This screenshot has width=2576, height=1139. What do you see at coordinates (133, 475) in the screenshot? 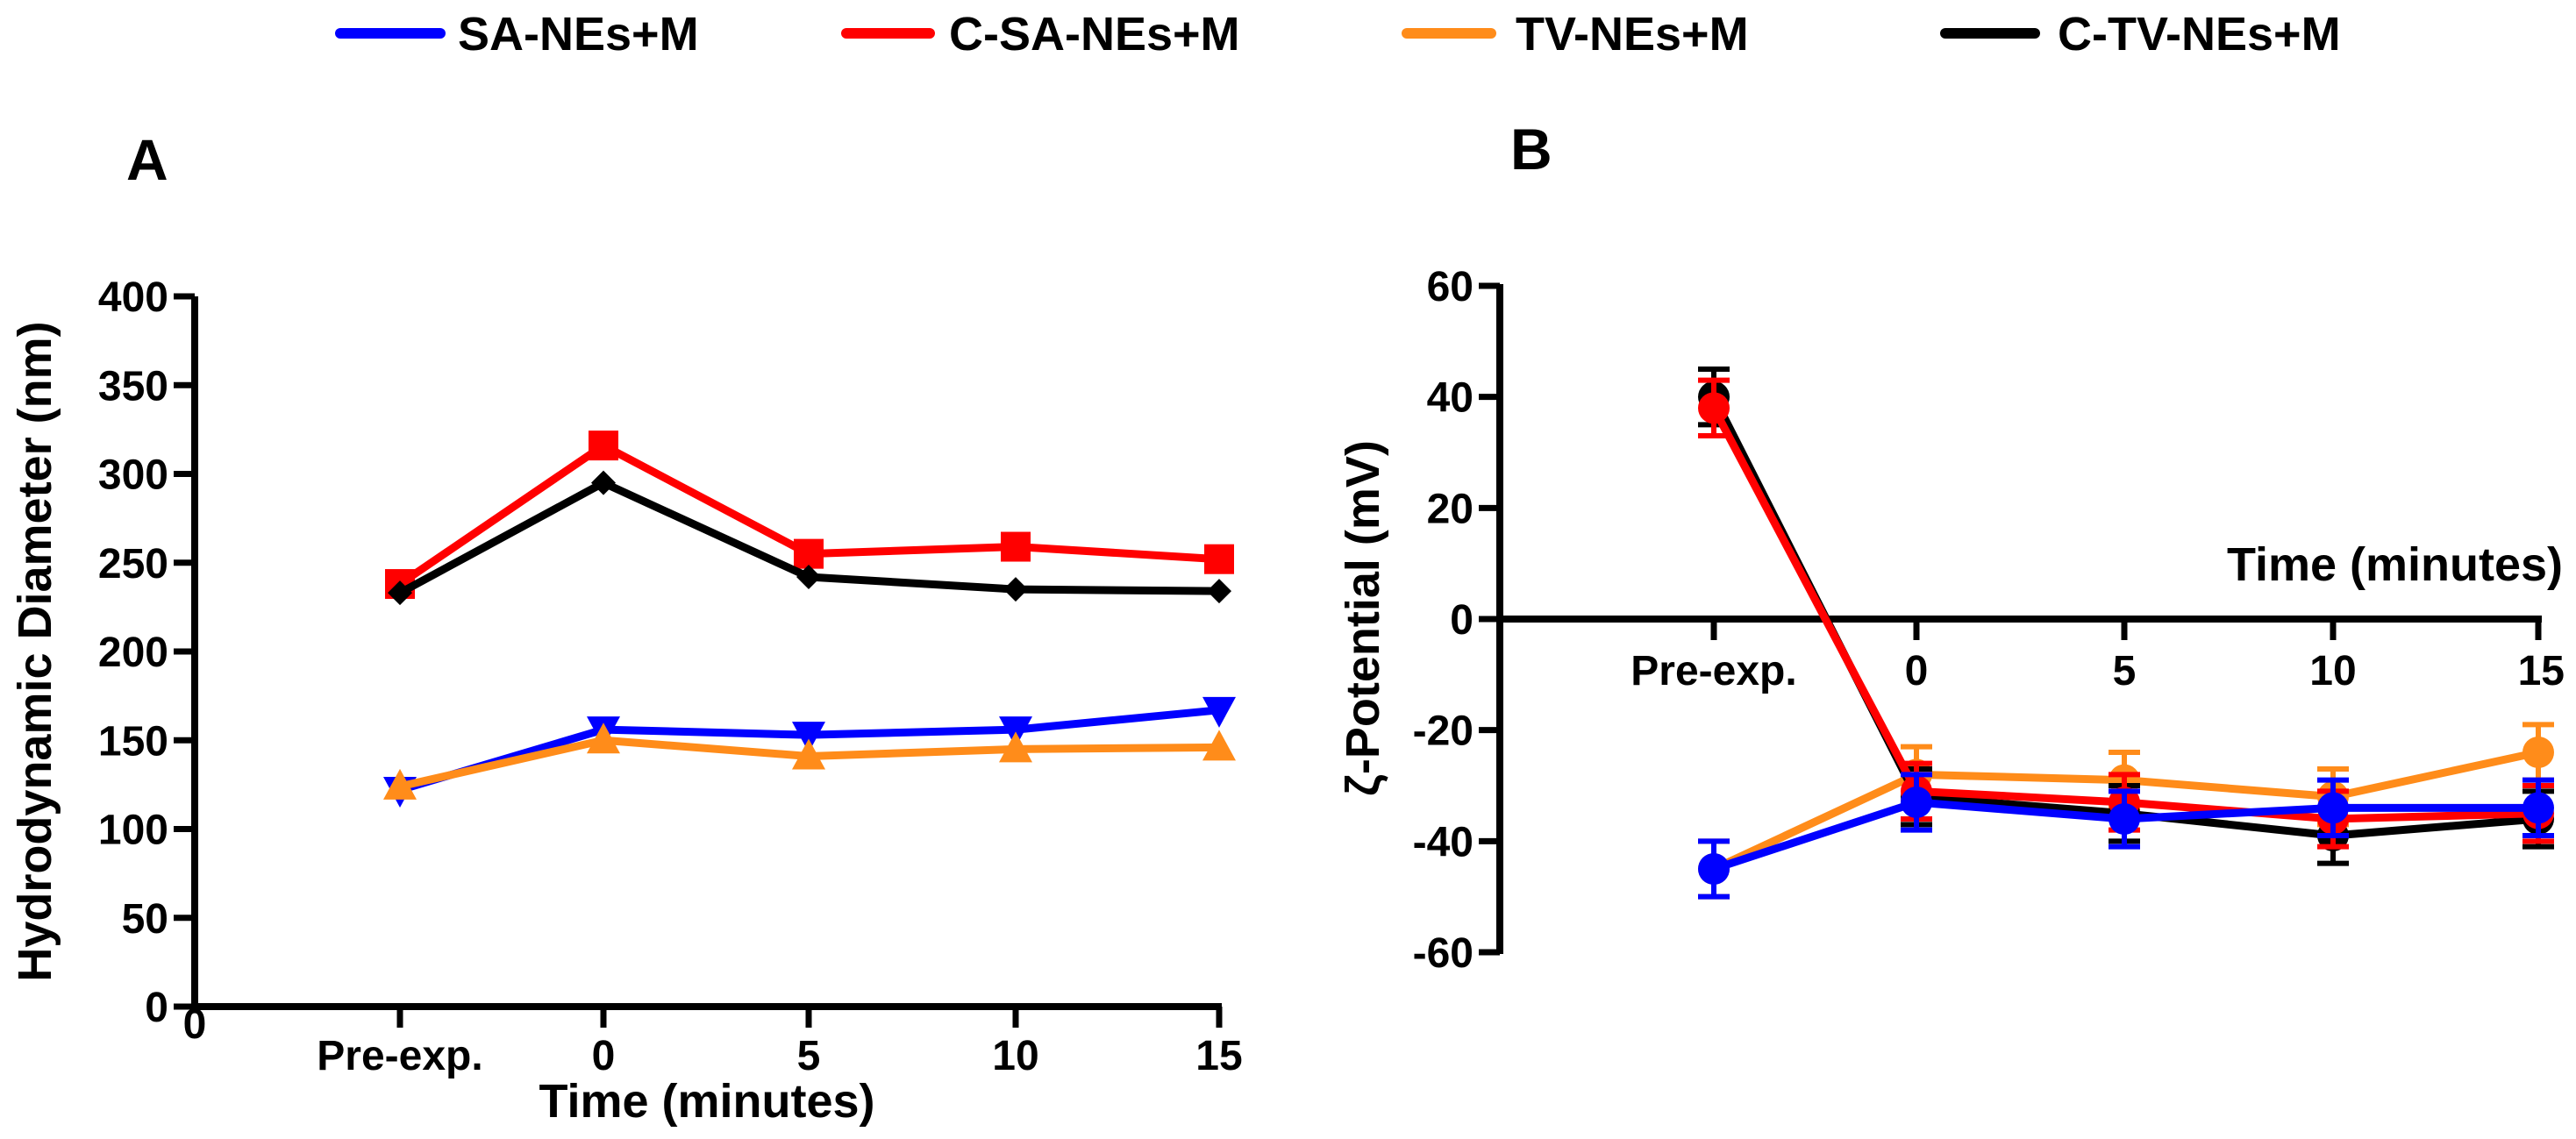
I see `panel-a-y-tick-label: 300` at bounding box center [133, 475].